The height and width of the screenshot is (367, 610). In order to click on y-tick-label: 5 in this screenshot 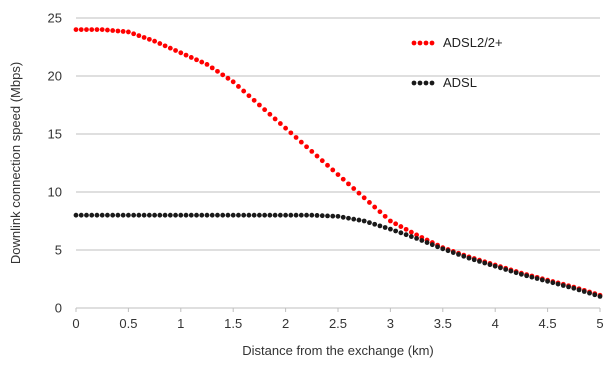, I will do `click(58, 250)`.